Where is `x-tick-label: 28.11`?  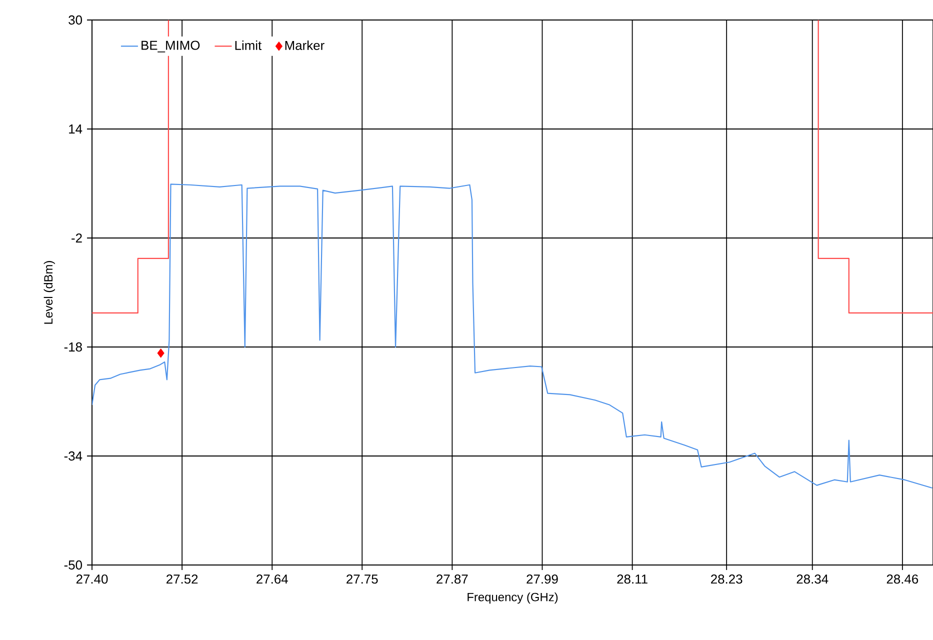
x-tick-label: 28.11 is located at coordinates (632, 579).